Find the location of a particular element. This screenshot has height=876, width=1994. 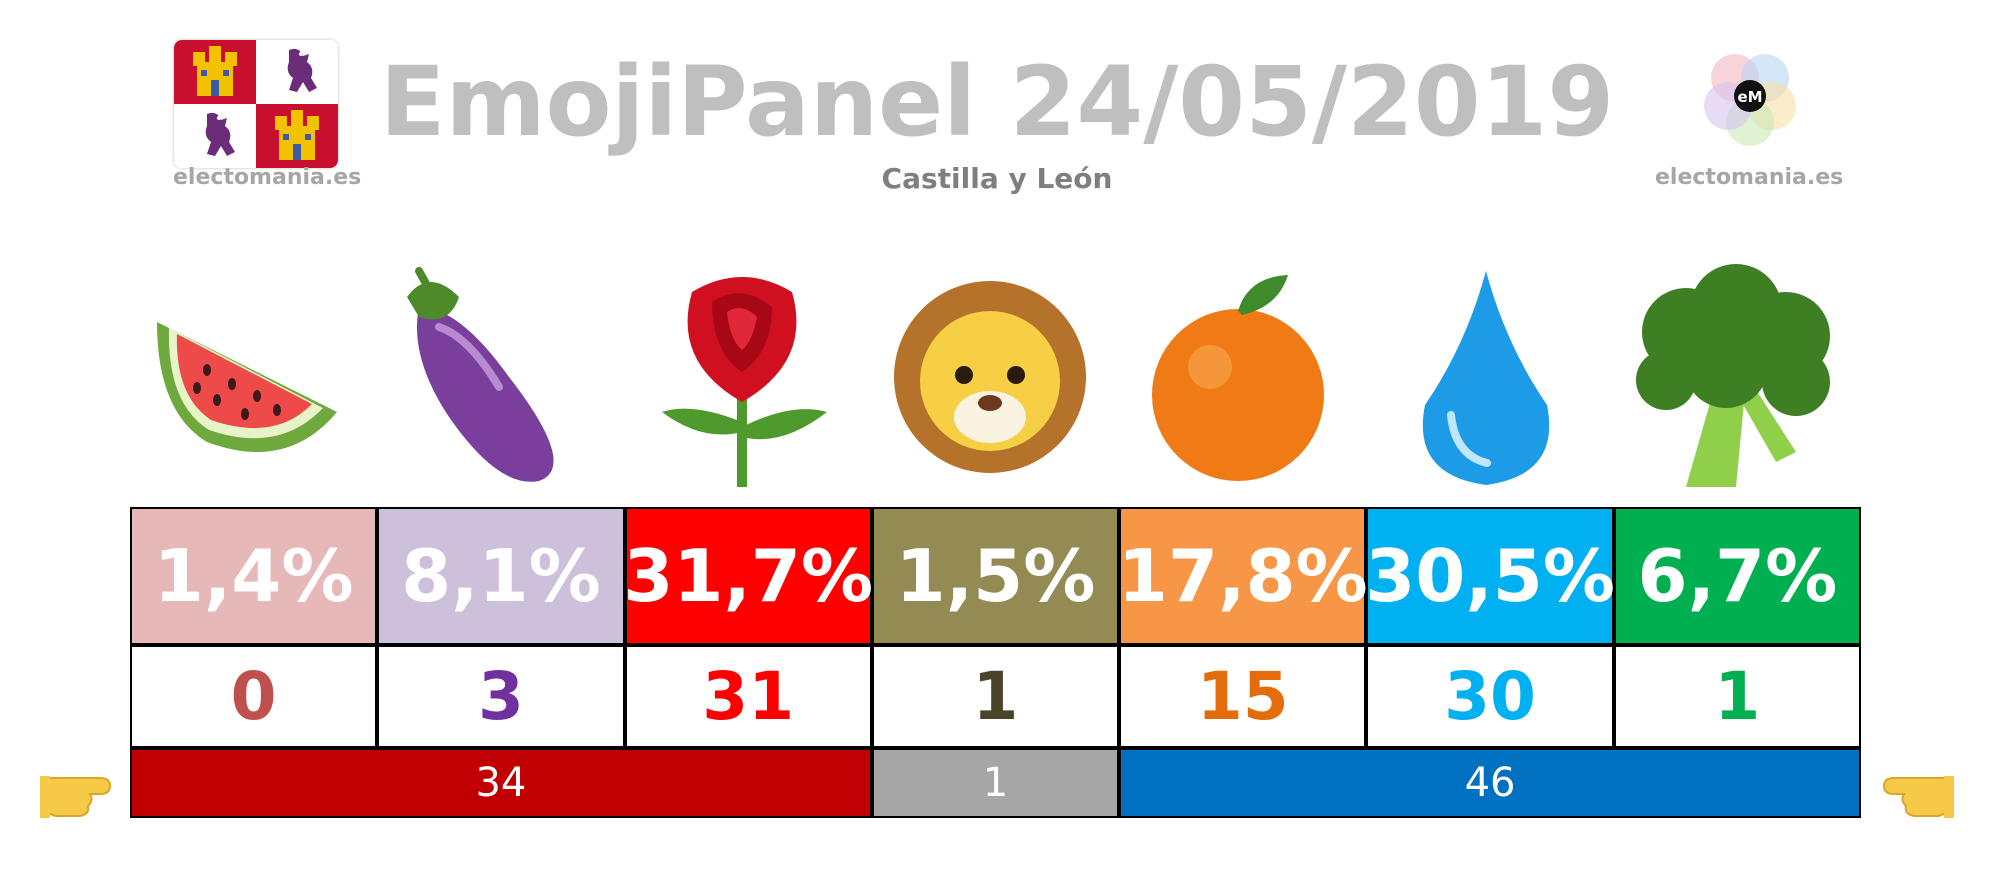

seats-row: 0 3 31 1 15 30 1 is located at coordinates (995, 696).